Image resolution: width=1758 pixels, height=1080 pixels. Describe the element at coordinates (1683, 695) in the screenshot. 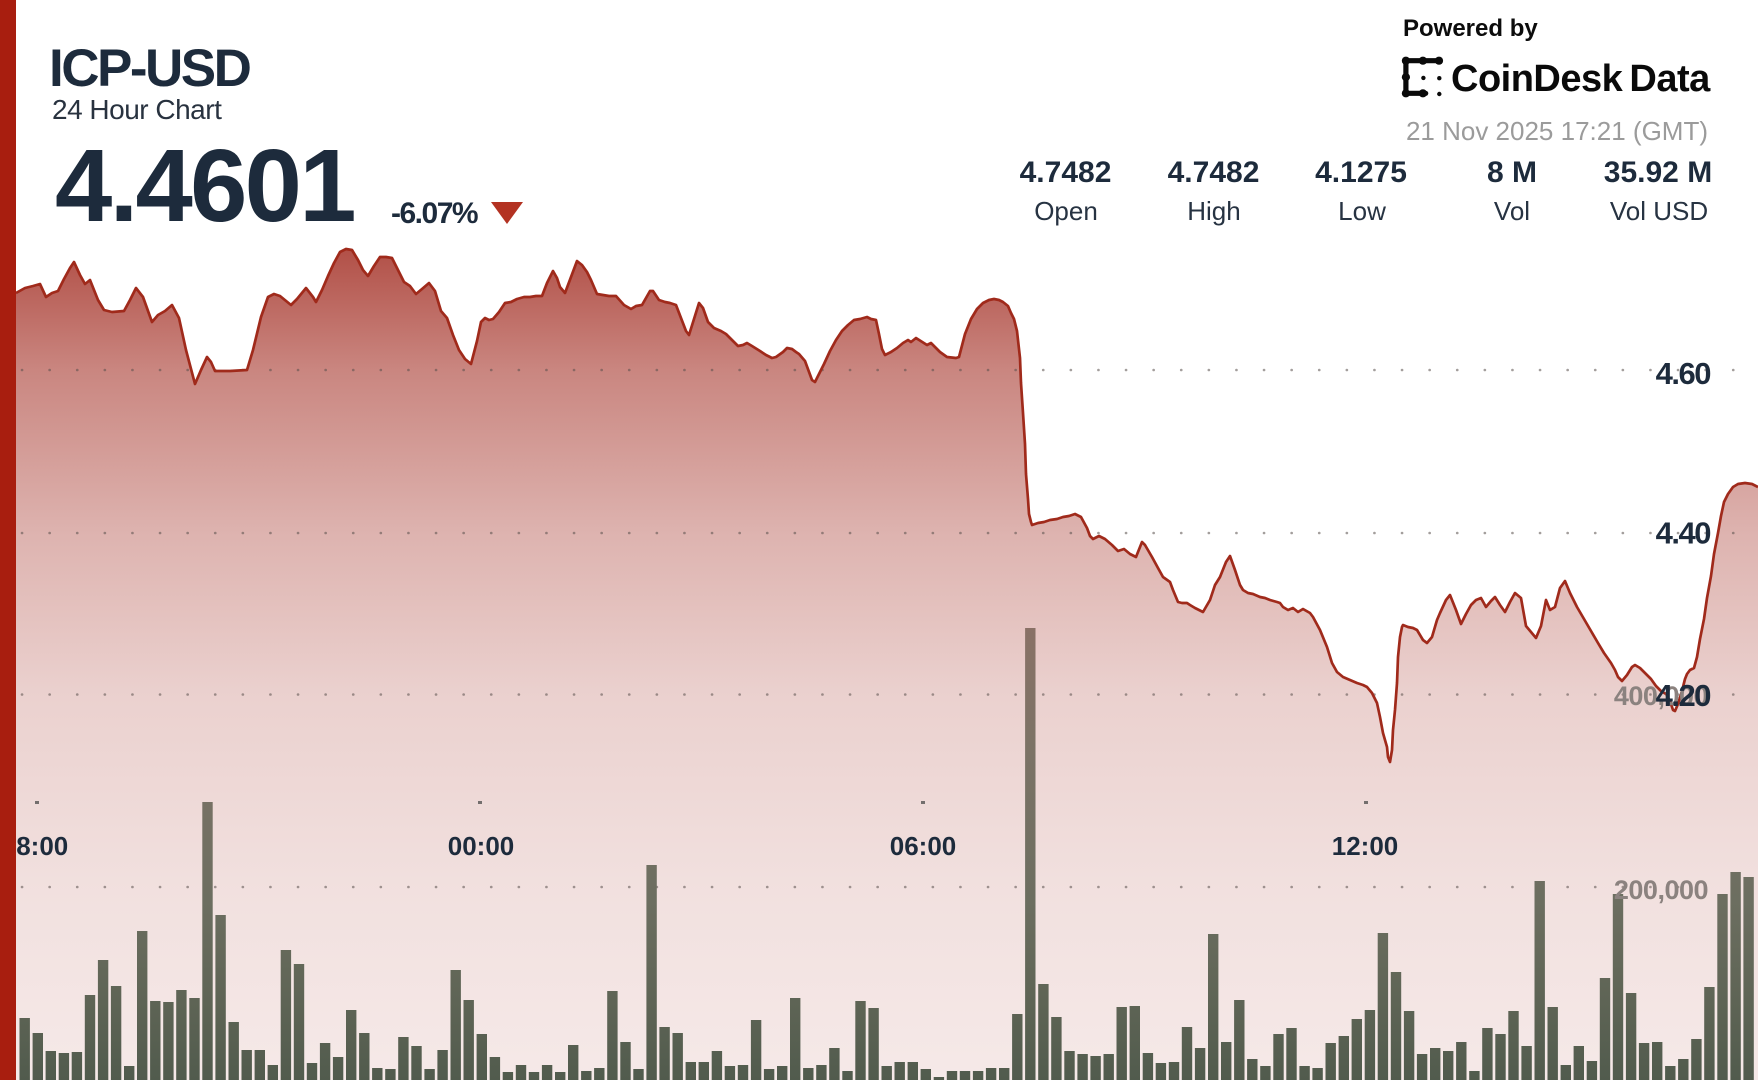

I see `svg-text: 4.20` at that location.